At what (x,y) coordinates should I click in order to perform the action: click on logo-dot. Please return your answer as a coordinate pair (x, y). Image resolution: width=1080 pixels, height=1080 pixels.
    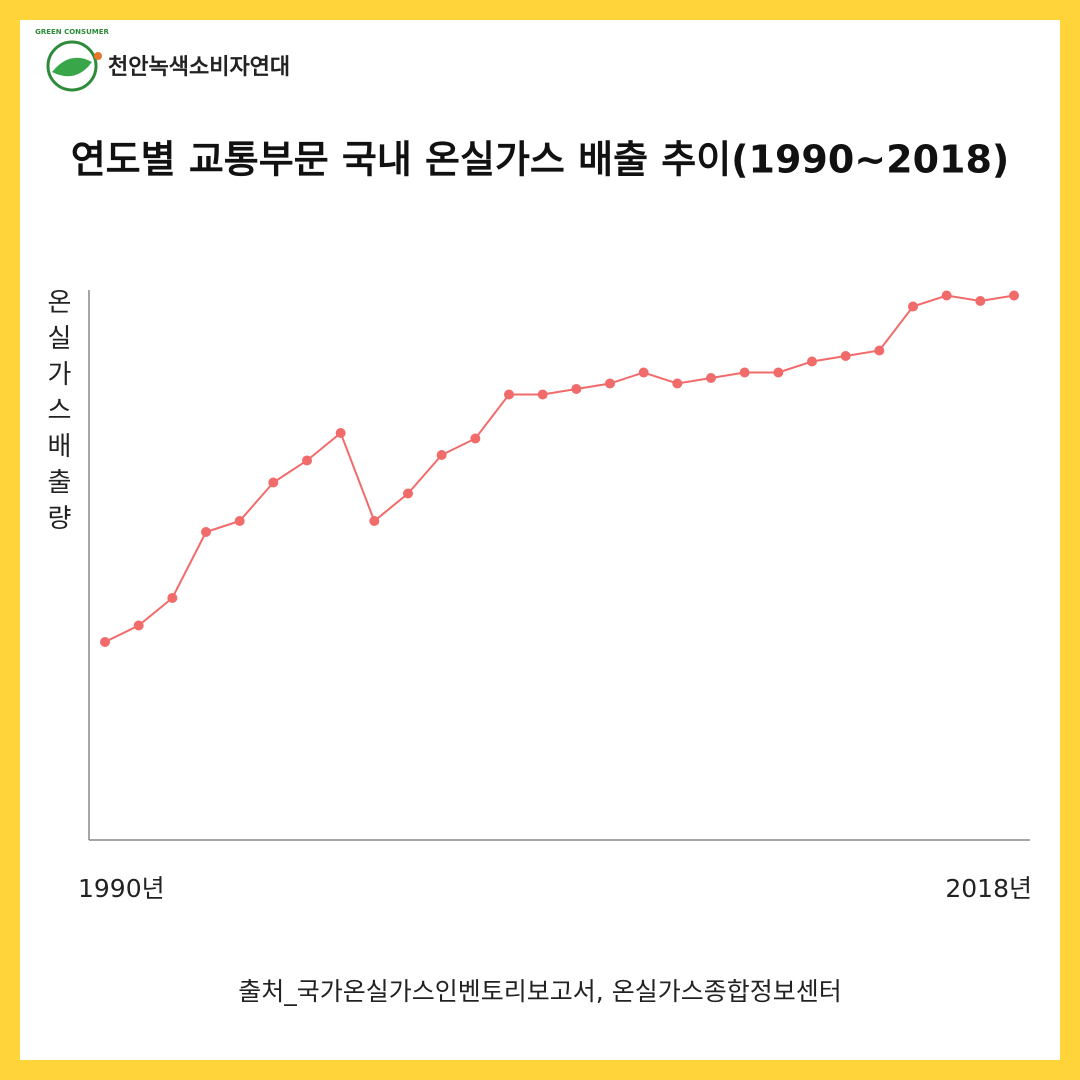
    Looking at the image, I should click on (98, 56).